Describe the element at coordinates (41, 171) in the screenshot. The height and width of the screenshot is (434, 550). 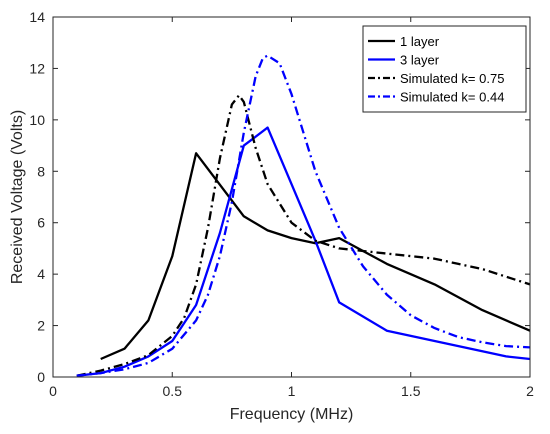
I see `y-tick-label: 8` at that location.